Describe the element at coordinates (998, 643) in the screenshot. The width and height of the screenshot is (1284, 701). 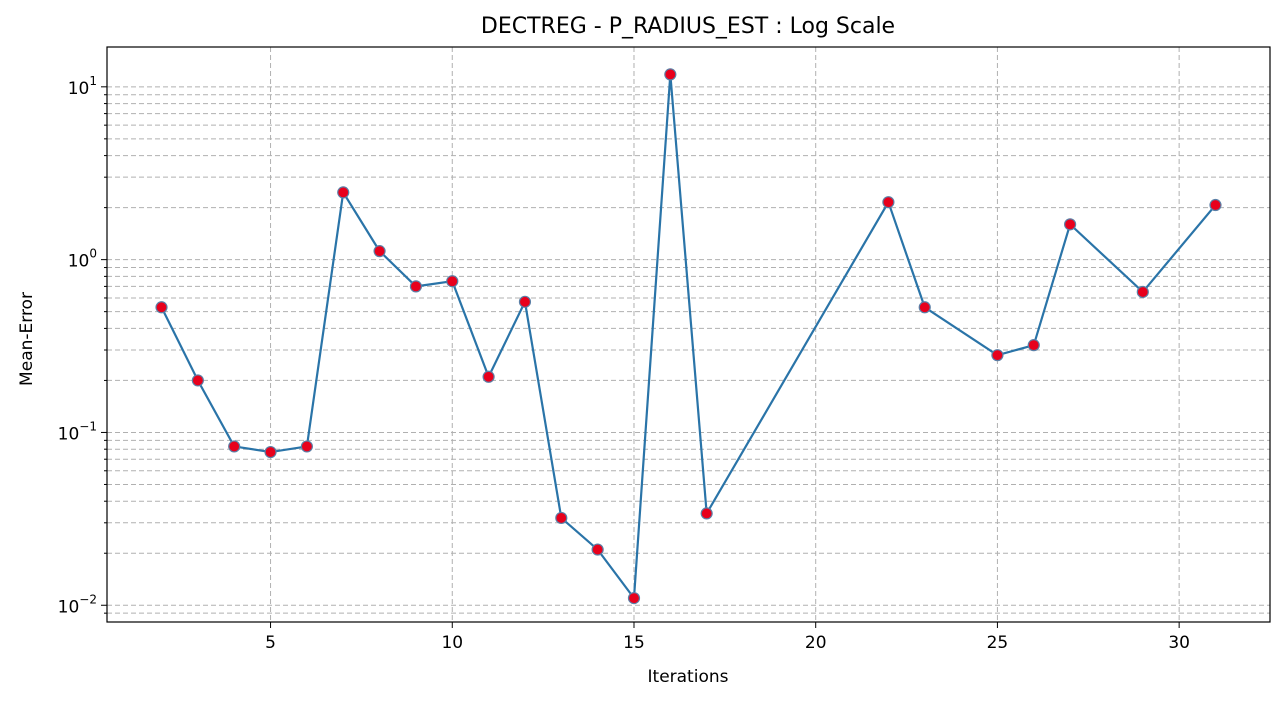
I see `x-tick-label: 25` at that location.